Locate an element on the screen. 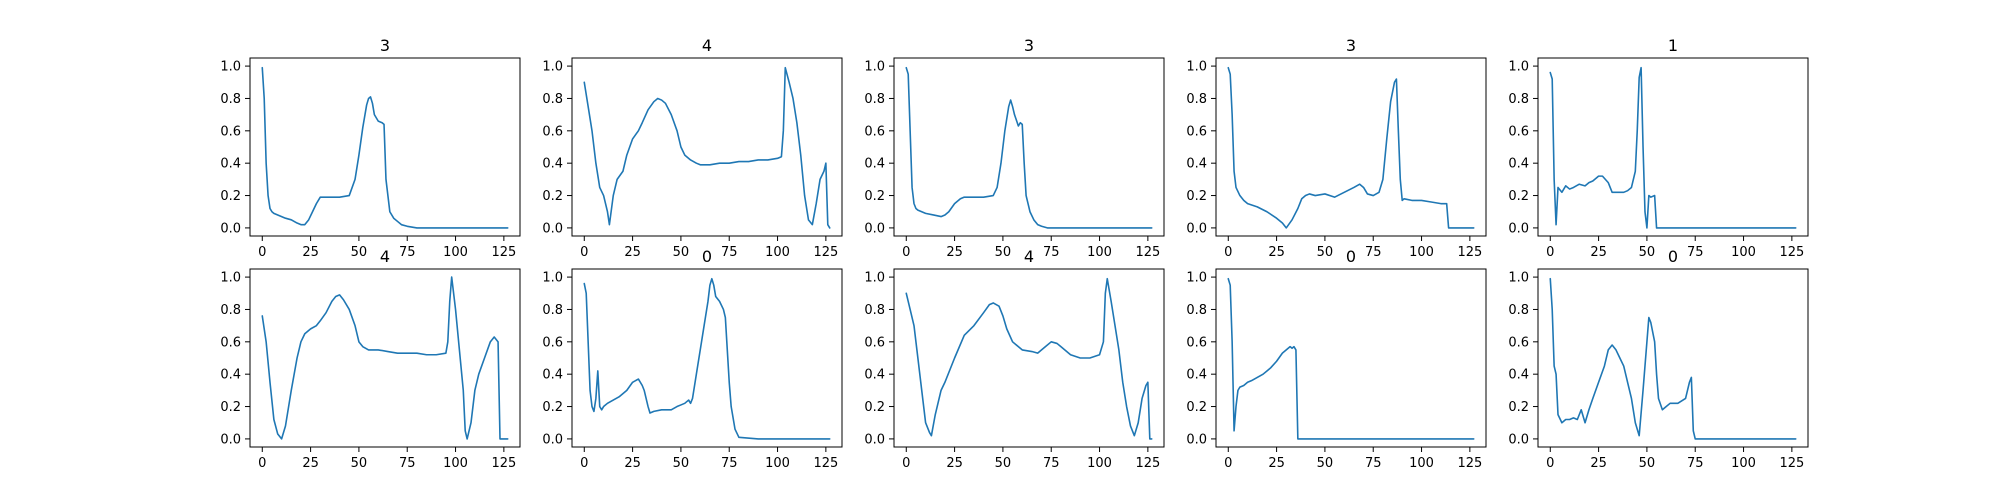 The height and width of the screenshot is (500, 2000). subplot-7: 0 25 50 75 100 125 0.0 0.2 0.4 0.6 0.8 1.0 0 is located at coordinates (692, 359).